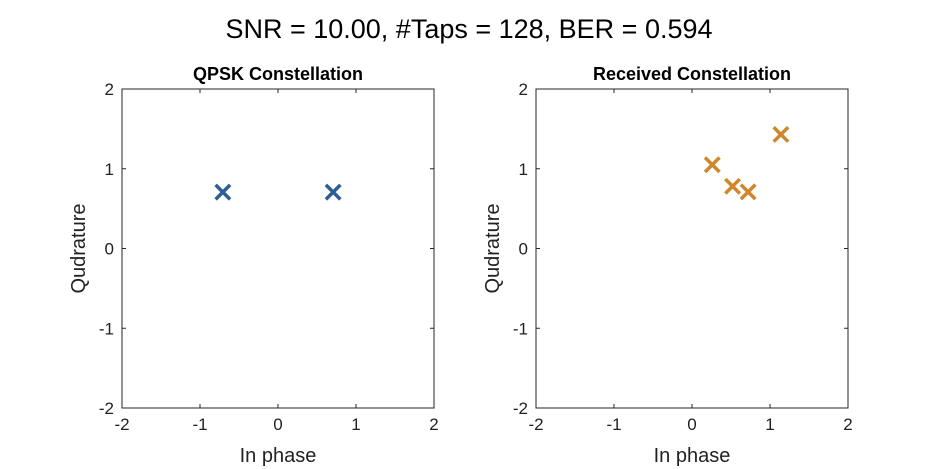 Image resolution: width=938 pixels, height=469 pixels. Describe the element at coordinates (278, 74) in the screenshot. I see `panel-title: QPSK Constellation` at that location.